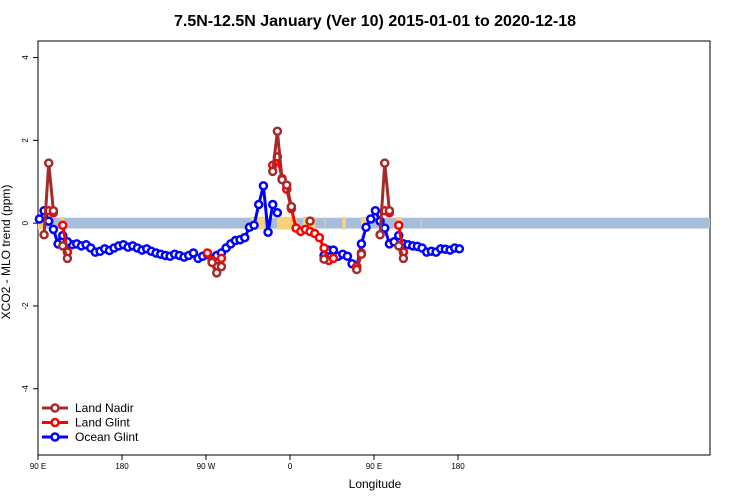 Image resolution: width=750 pixels, height=500 pixels. What do you see at coordinates (290, 466) in the screenshot?
I see `x-tick-label: 0` at bounding box center [290, 466].